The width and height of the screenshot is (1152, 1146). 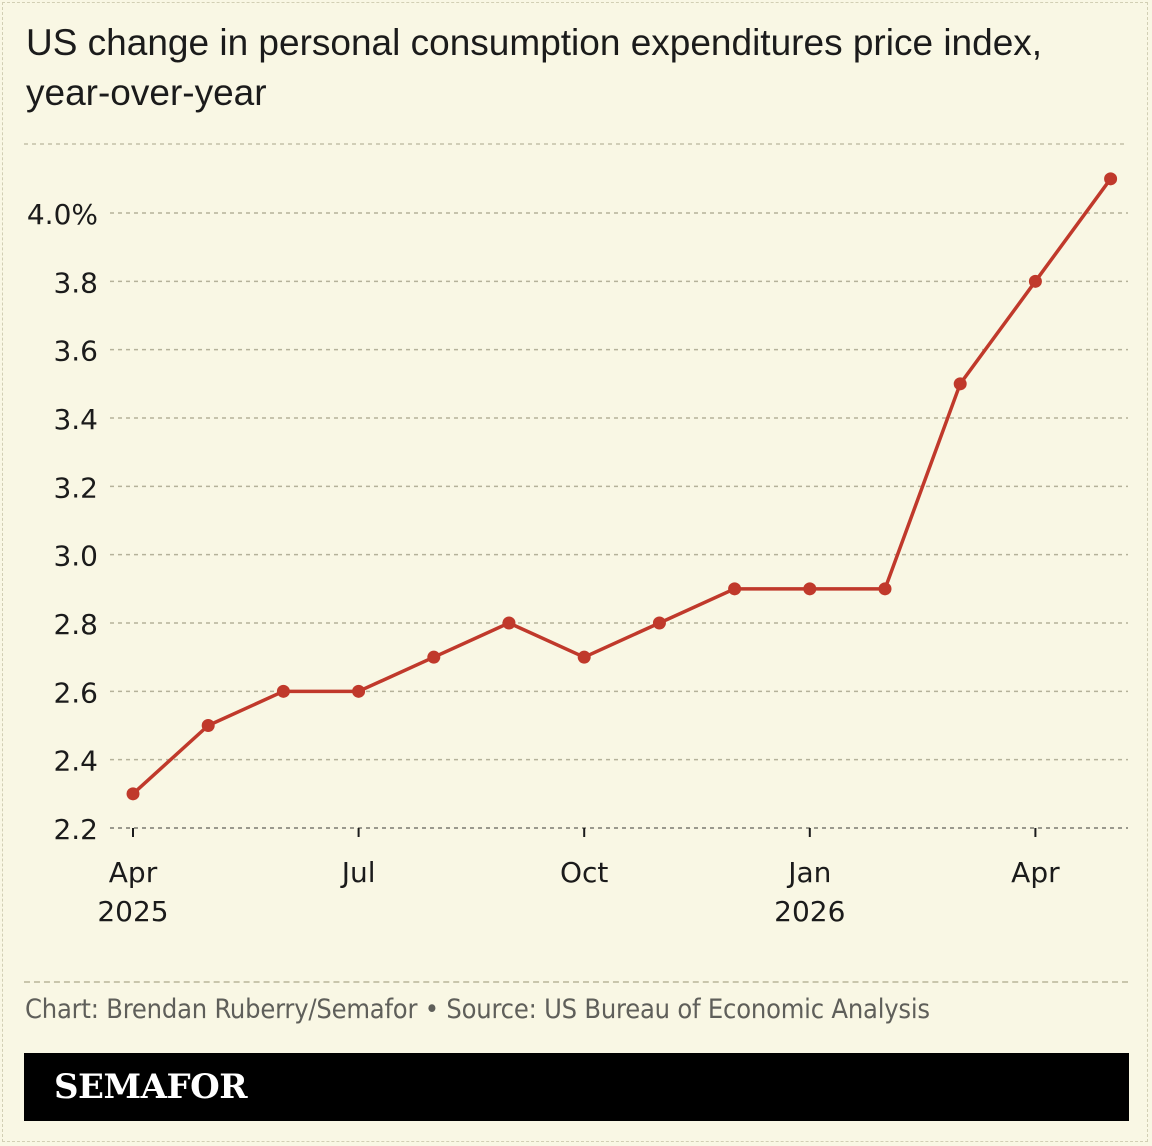 What do you see at coordinates (75, 556) in the screenshot?
I see `y-tick-label: 3.0` at bounding box center [75, 556].